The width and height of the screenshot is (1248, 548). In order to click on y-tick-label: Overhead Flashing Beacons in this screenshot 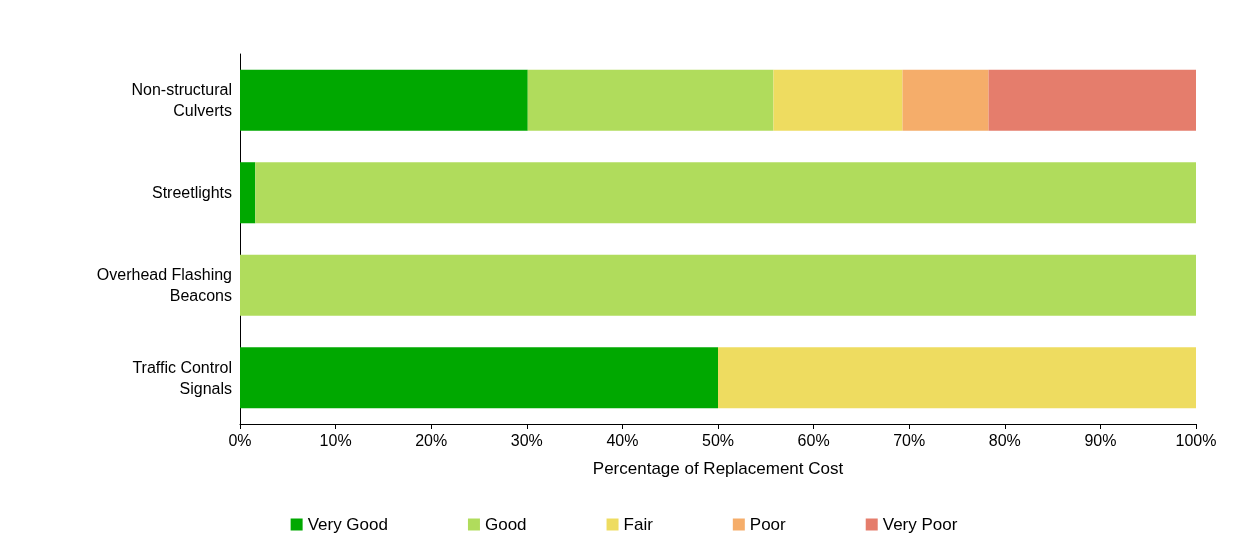, I will do `click(164, 285)`.